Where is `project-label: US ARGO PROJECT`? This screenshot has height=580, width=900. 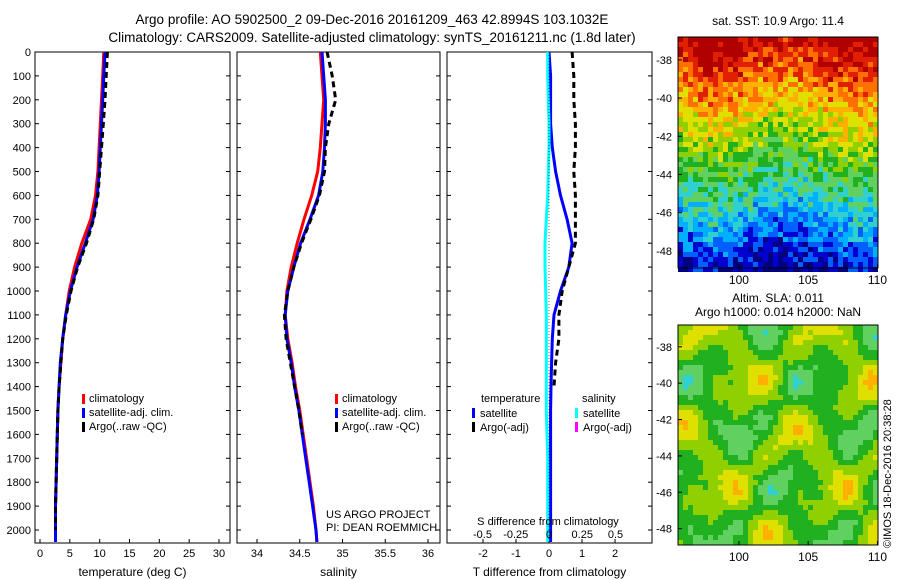 project-label: US ARGO PROJECT is located at coordinates (378, 515).